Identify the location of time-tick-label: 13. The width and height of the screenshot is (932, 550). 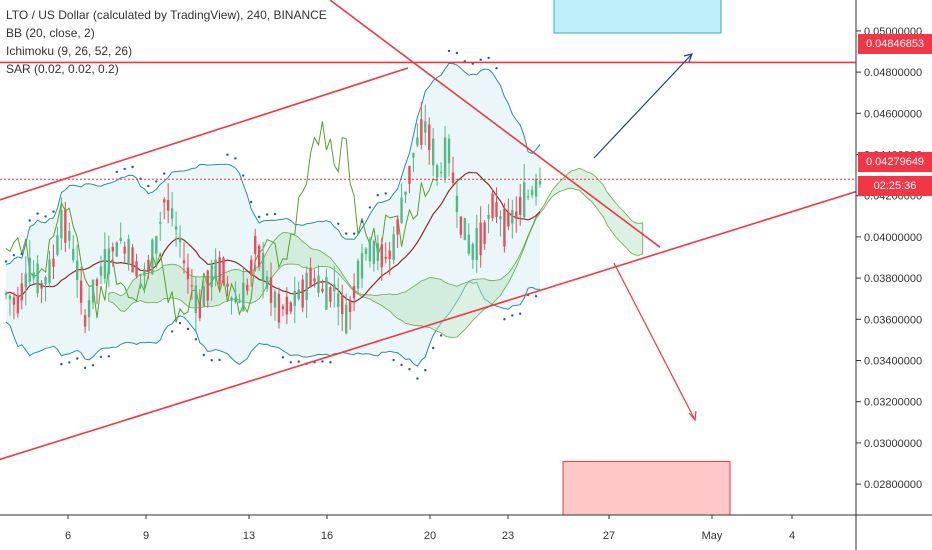
(249, 536).